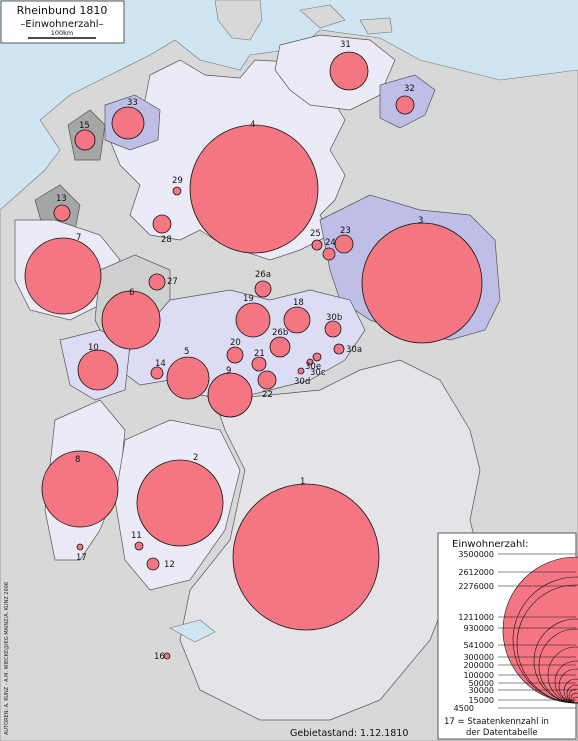  Describe the element at coordinates (481, 690) in the screenshot. I see `legend-value-10: 30000` at that location.